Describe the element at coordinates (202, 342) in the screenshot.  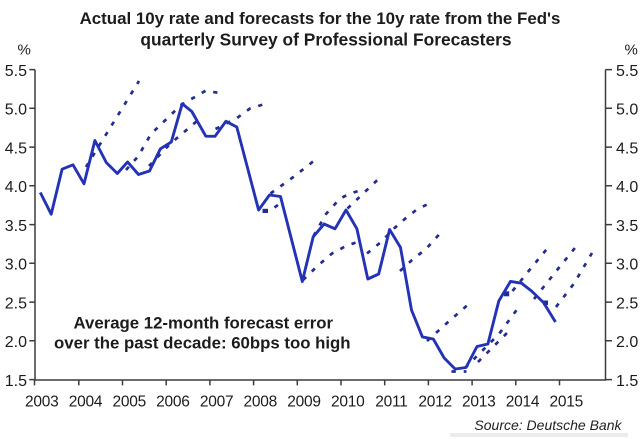
I see `svg-text:over the past decade: 60bps to: over the past decade: 60bps too high` at that location.